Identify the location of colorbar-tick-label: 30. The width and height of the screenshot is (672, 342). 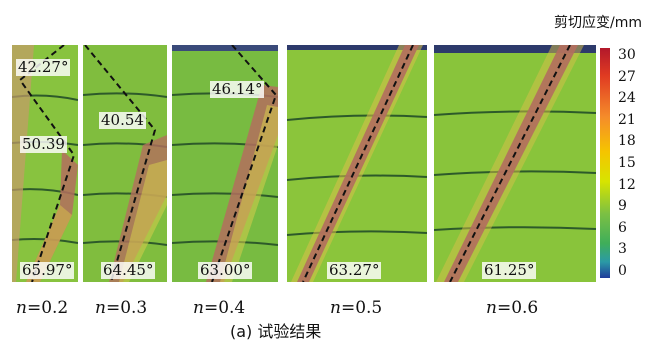
(627, 55).